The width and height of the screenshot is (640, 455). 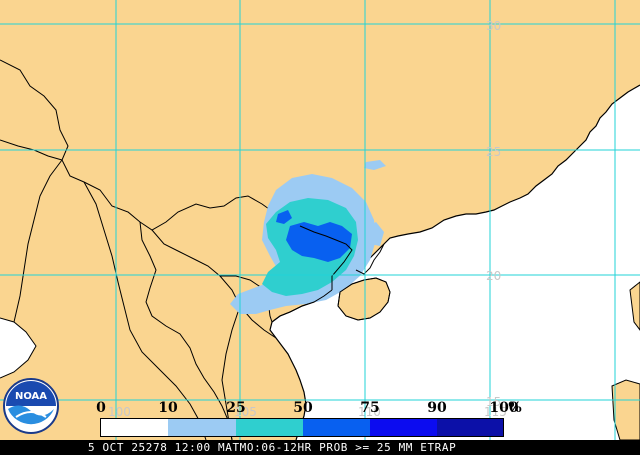 I want to click on border-vietnam-china, so click(x=326, y=257).